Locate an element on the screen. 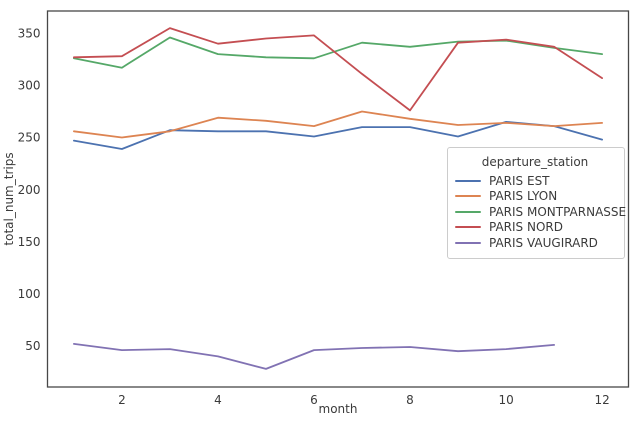  x-tick-label: 2 is located at coordinates (122, 400).